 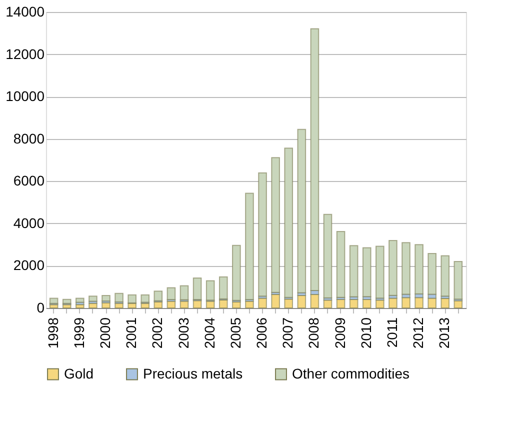 What do you see at coordinates (40, 308) in the screenshot?
I see `y-tick-label: 0` at bounding box center [40, 308].